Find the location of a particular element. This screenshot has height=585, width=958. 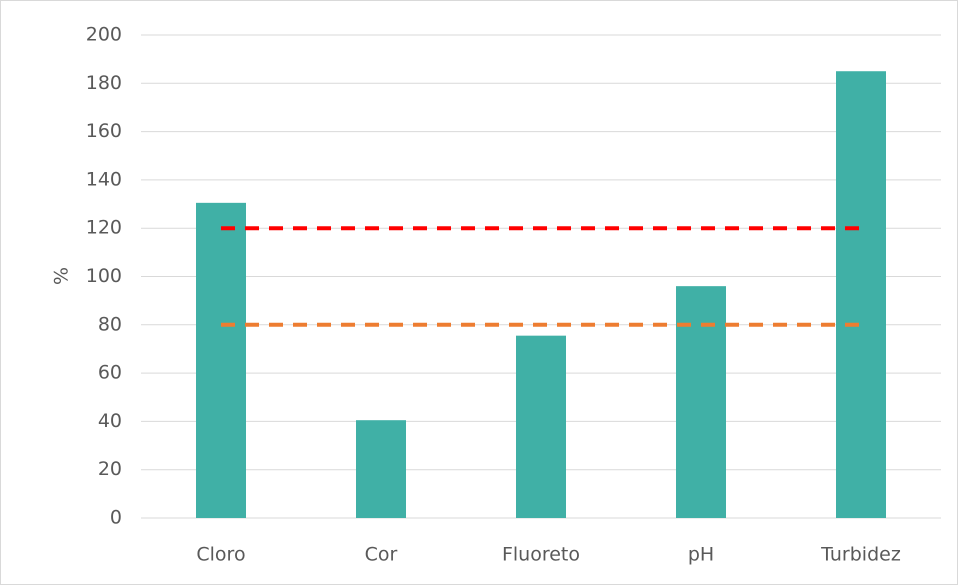

y-tick-label: 100 is located at coordinates (104, 276).